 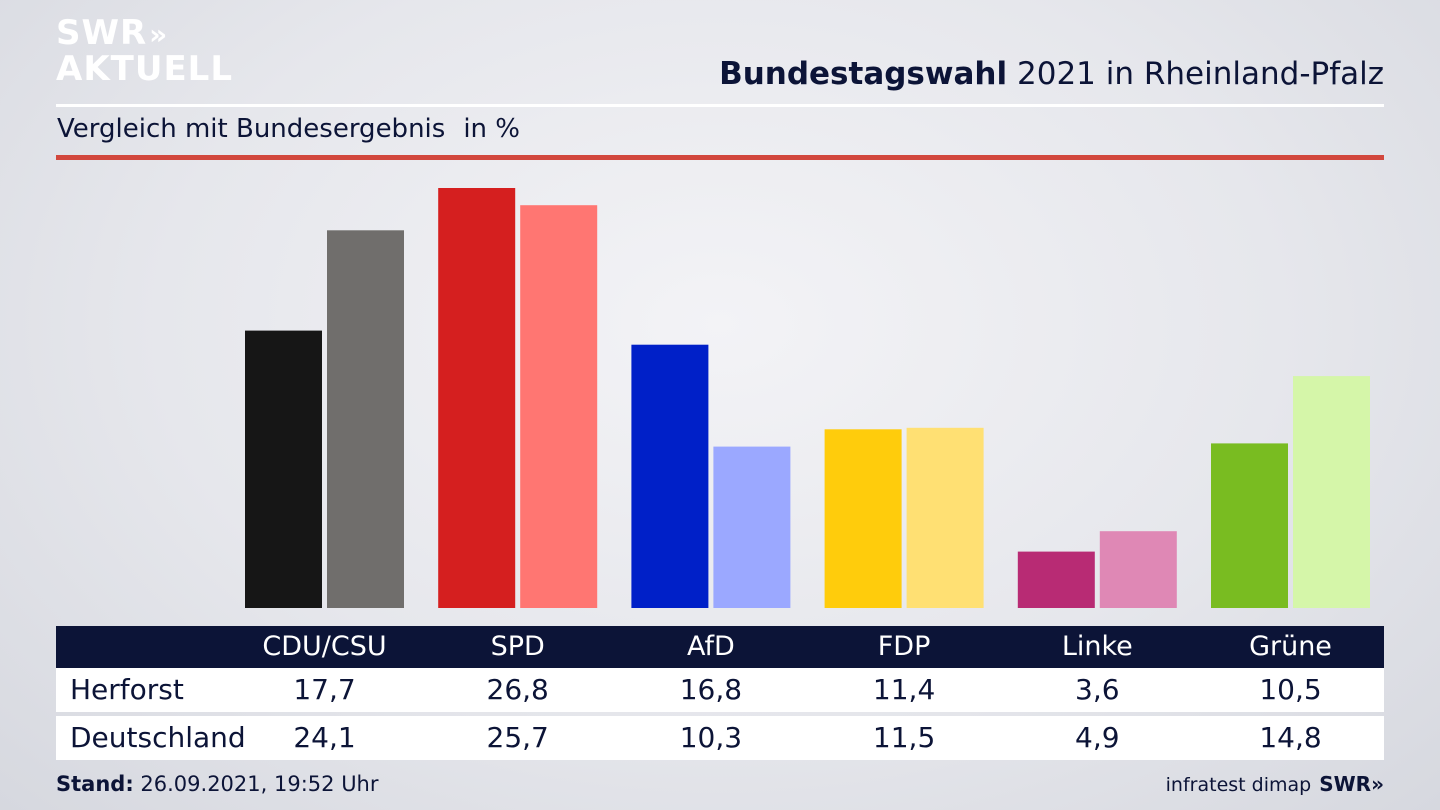 I want to click on unit-label: in %, so click(x=491, y=129).